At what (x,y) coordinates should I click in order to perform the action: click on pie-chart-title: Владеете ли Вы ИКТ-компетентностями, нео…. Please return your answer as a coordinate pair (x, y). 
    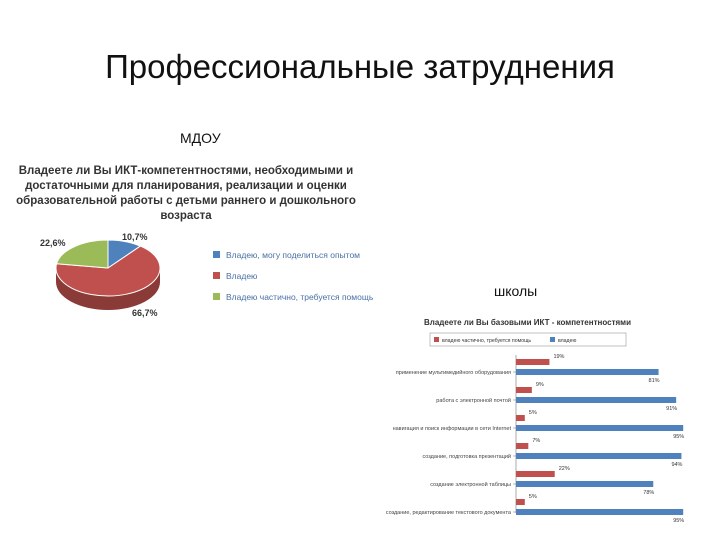
    Looking at the image, I should click on (186, 193).